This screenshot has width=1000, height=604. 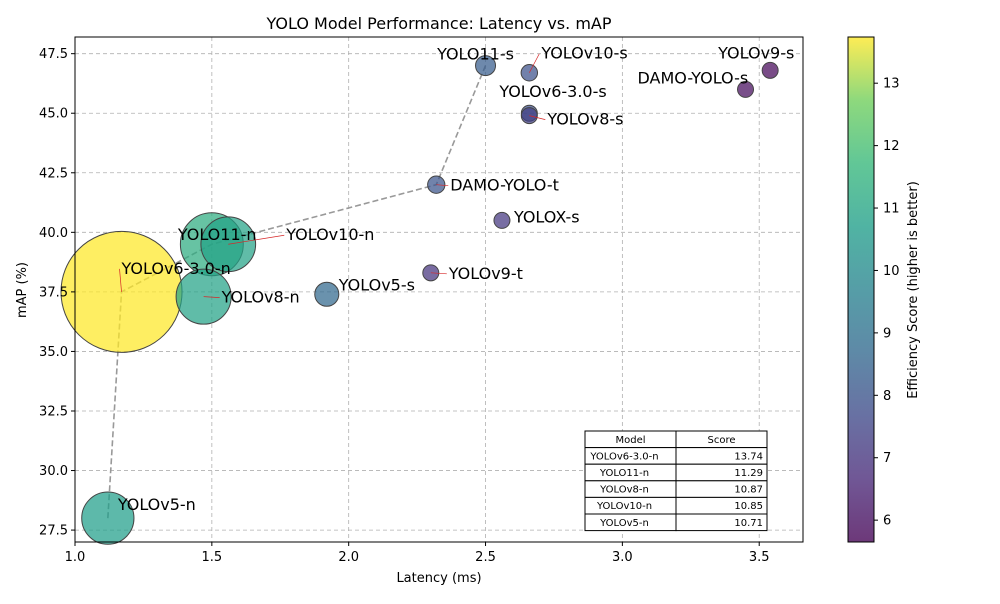 What do you see at coordinates (53, 173) in the screenshot?
I see `y-tick-label-6: 42.5` at bounding box center [53, 173].